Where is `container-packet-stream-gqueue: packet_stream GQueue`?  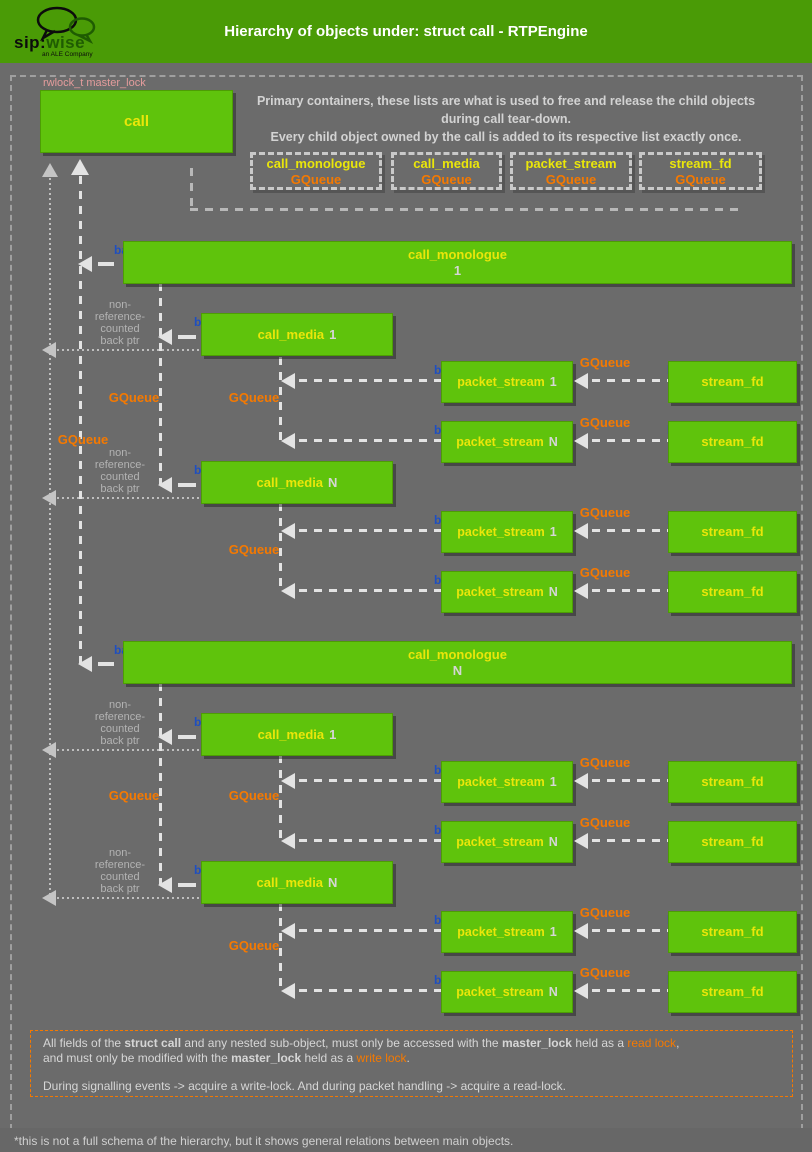 container-packet-stream-gqueue: packet_stream GQueue is located at coordinates (571, 171).